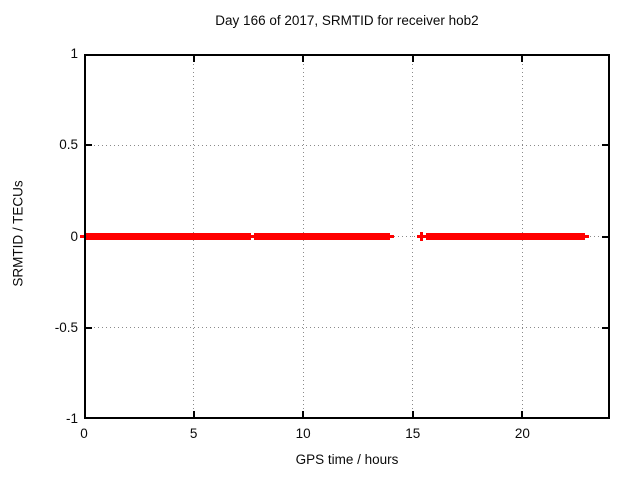 Image resolution: width=640 pixels, height=480 pixels. What do you see at coordinates (74, 236) in the screenshot?
I see `y-tick-label: 0` at bounding box center [74, 236].